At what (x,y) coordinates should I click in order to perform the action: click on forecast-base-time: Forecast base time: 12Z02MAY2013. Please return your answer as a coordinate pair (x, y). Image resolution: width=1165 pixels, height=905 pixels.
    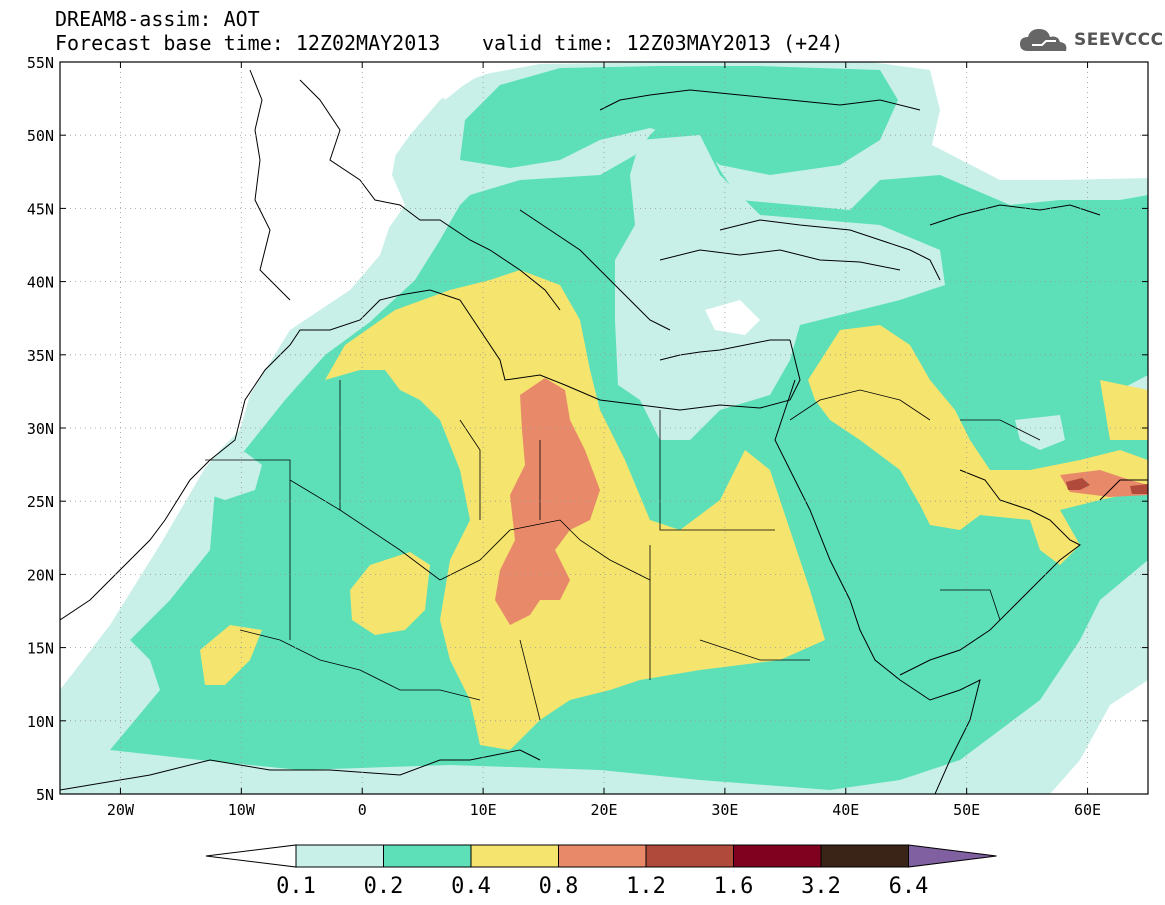
    Looking at the image, I should click on (248, 43).